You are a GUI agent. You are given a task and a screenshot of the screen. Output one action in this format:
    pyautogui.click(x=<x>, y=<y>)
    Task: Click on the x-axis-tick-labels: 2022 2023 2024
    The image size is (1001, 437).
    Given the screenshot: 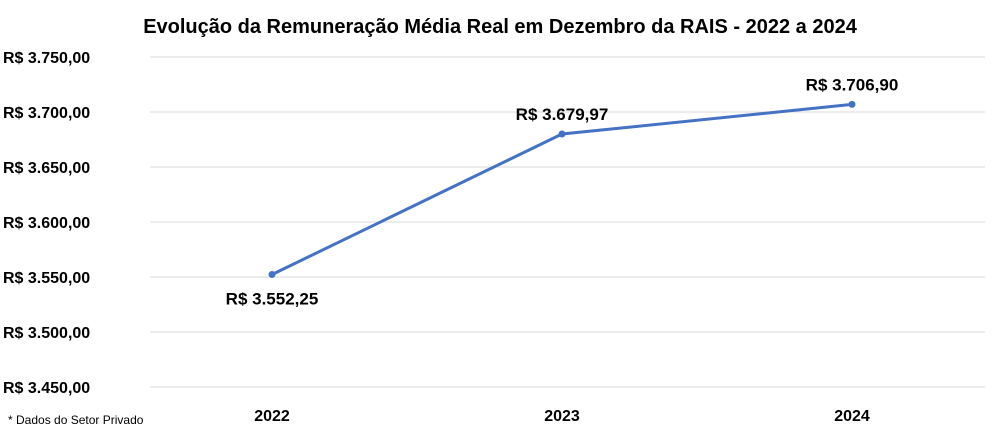 What is the action you would take?
    pyautogui.click(x=562, y=416)
    